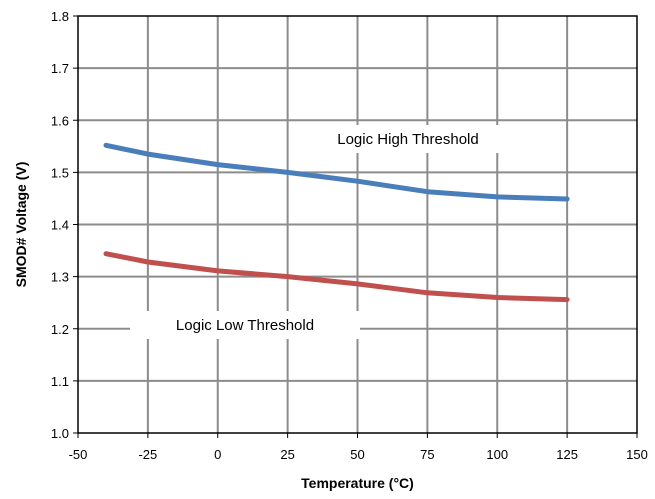  Describe the element at coordinates (567, 454) in the screenshot. I see `x-tick-label: 125` at that location.